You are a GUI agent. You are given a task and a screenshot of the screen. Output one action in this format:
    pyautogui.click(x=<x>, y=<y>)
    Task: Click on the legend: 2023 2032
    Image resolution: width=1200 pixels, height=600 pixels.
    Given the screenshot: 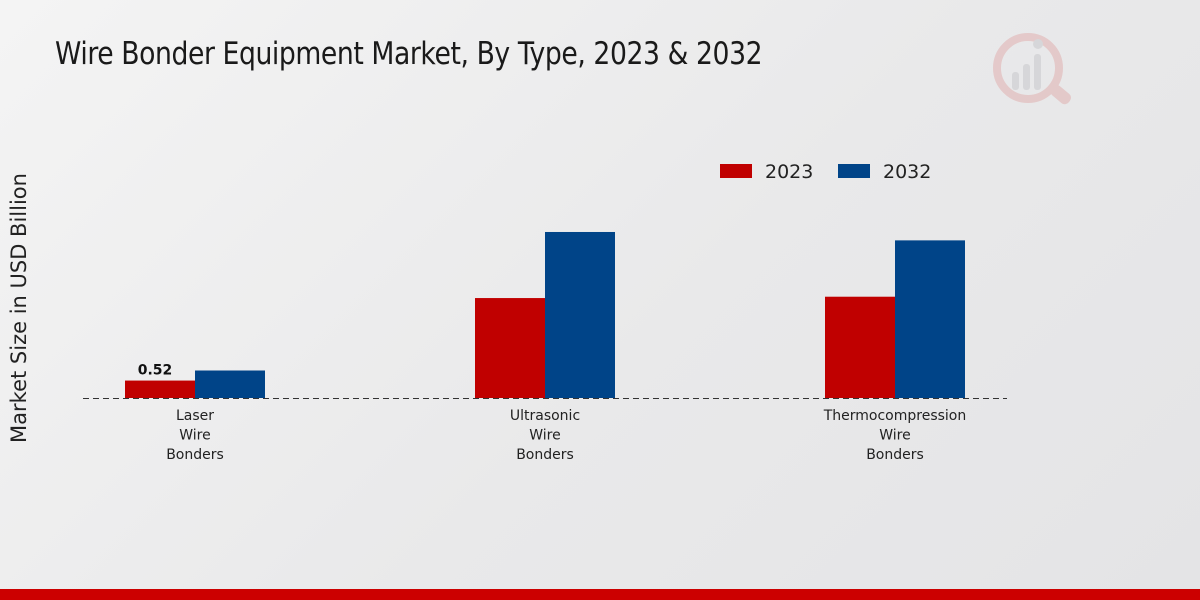 What is the action you would take?
    pyautogui.click(x=825, y=172)
    